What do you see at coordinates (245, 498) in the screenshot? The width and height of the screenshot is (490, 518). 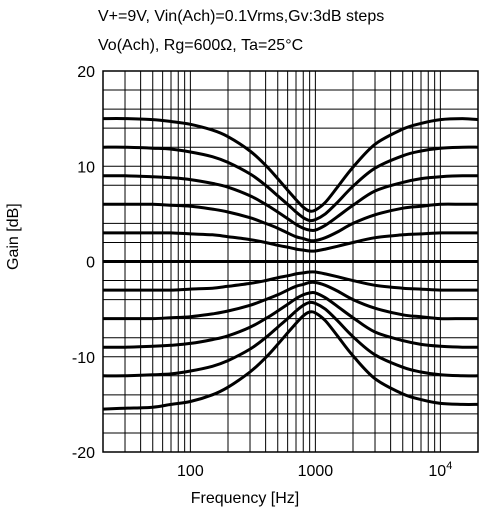 I see `x-axis-label: Frequency [Hz]` at bounding box center [245, 498].